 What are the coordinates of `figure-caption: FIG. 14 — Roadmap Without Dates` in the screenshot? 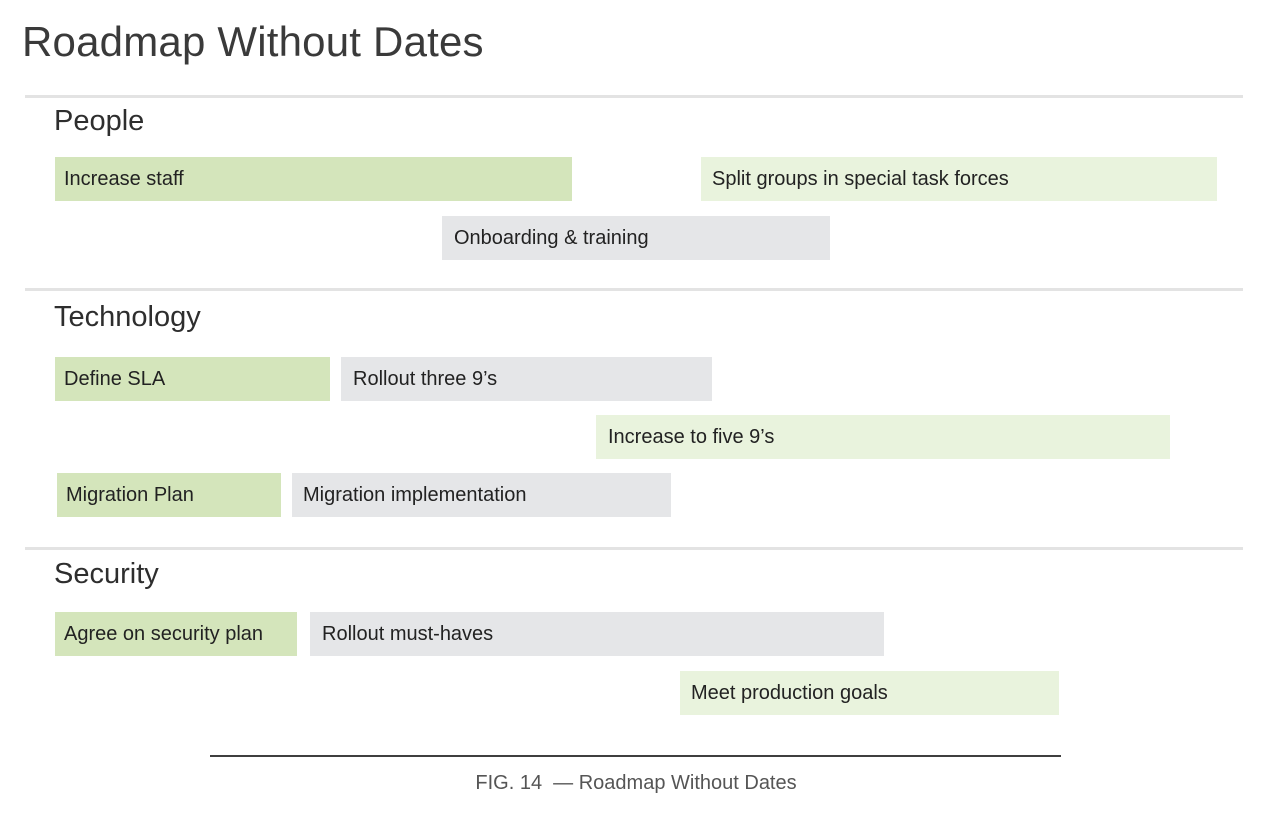 It's located at (636, 783).